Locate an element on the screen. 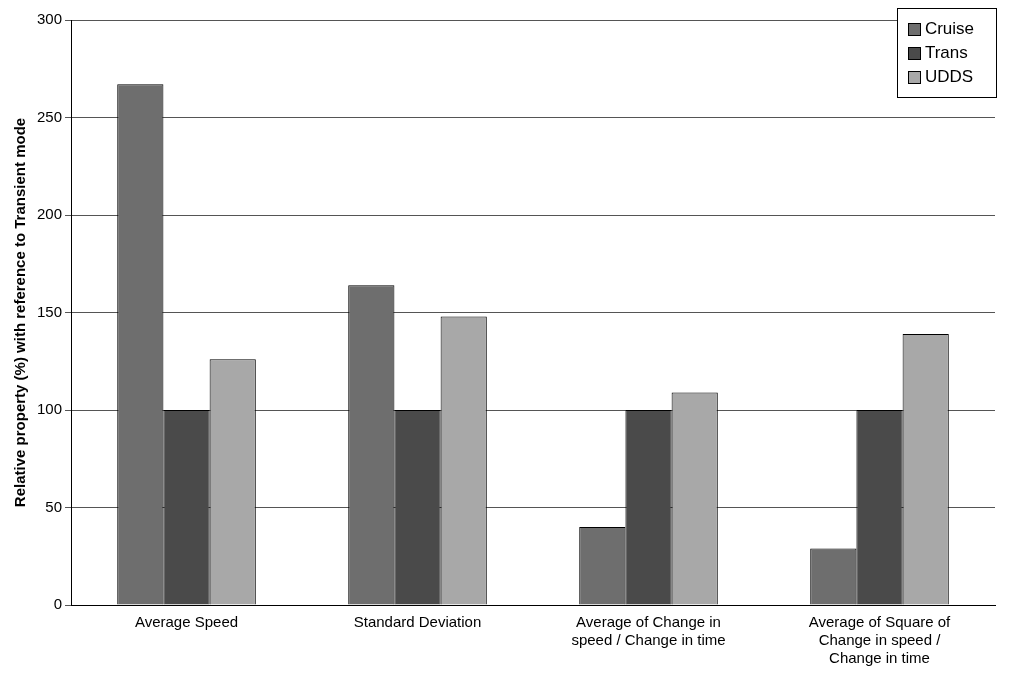  x-tick-label: Standard Deviation is located at coordinates (417, 622).